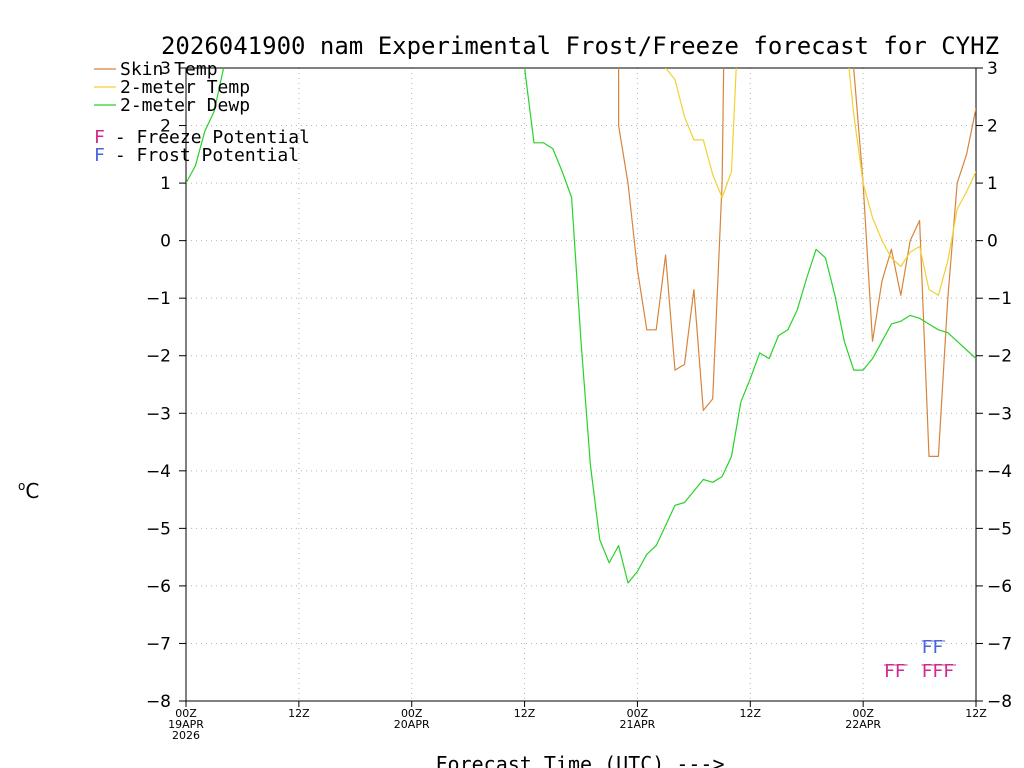  I want to click on x-tick-label: 00Z 20APR, so click(412, 719).